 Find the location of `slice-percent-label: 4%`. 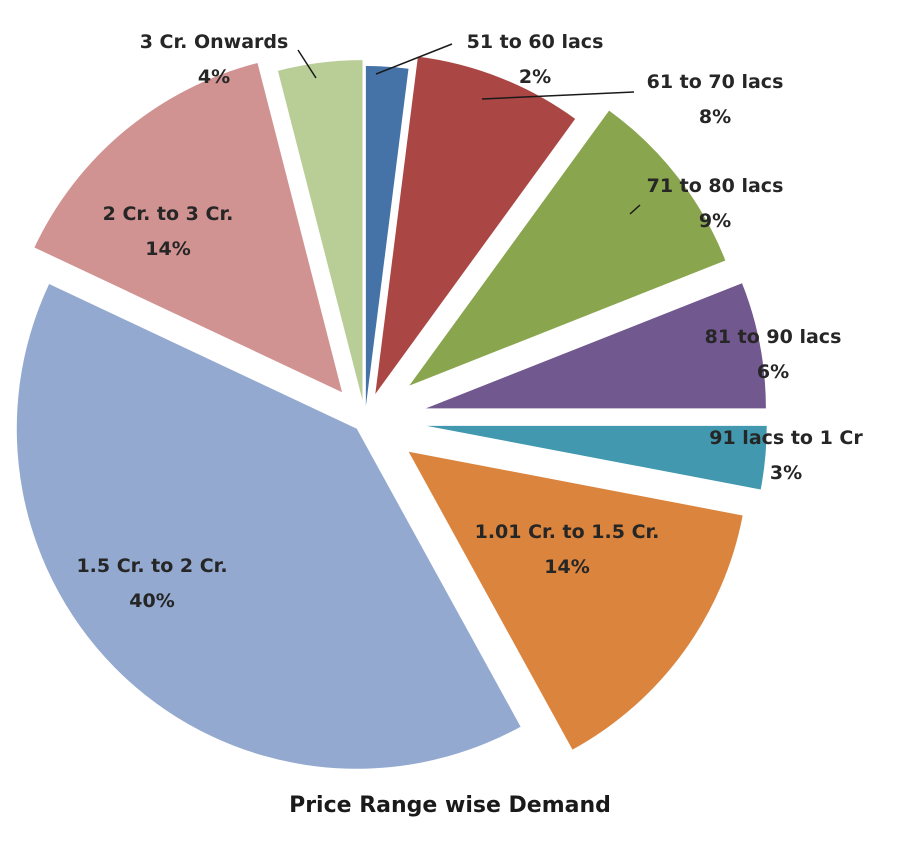

slice-percent-label: 4% is located at coordinates (214, 77).